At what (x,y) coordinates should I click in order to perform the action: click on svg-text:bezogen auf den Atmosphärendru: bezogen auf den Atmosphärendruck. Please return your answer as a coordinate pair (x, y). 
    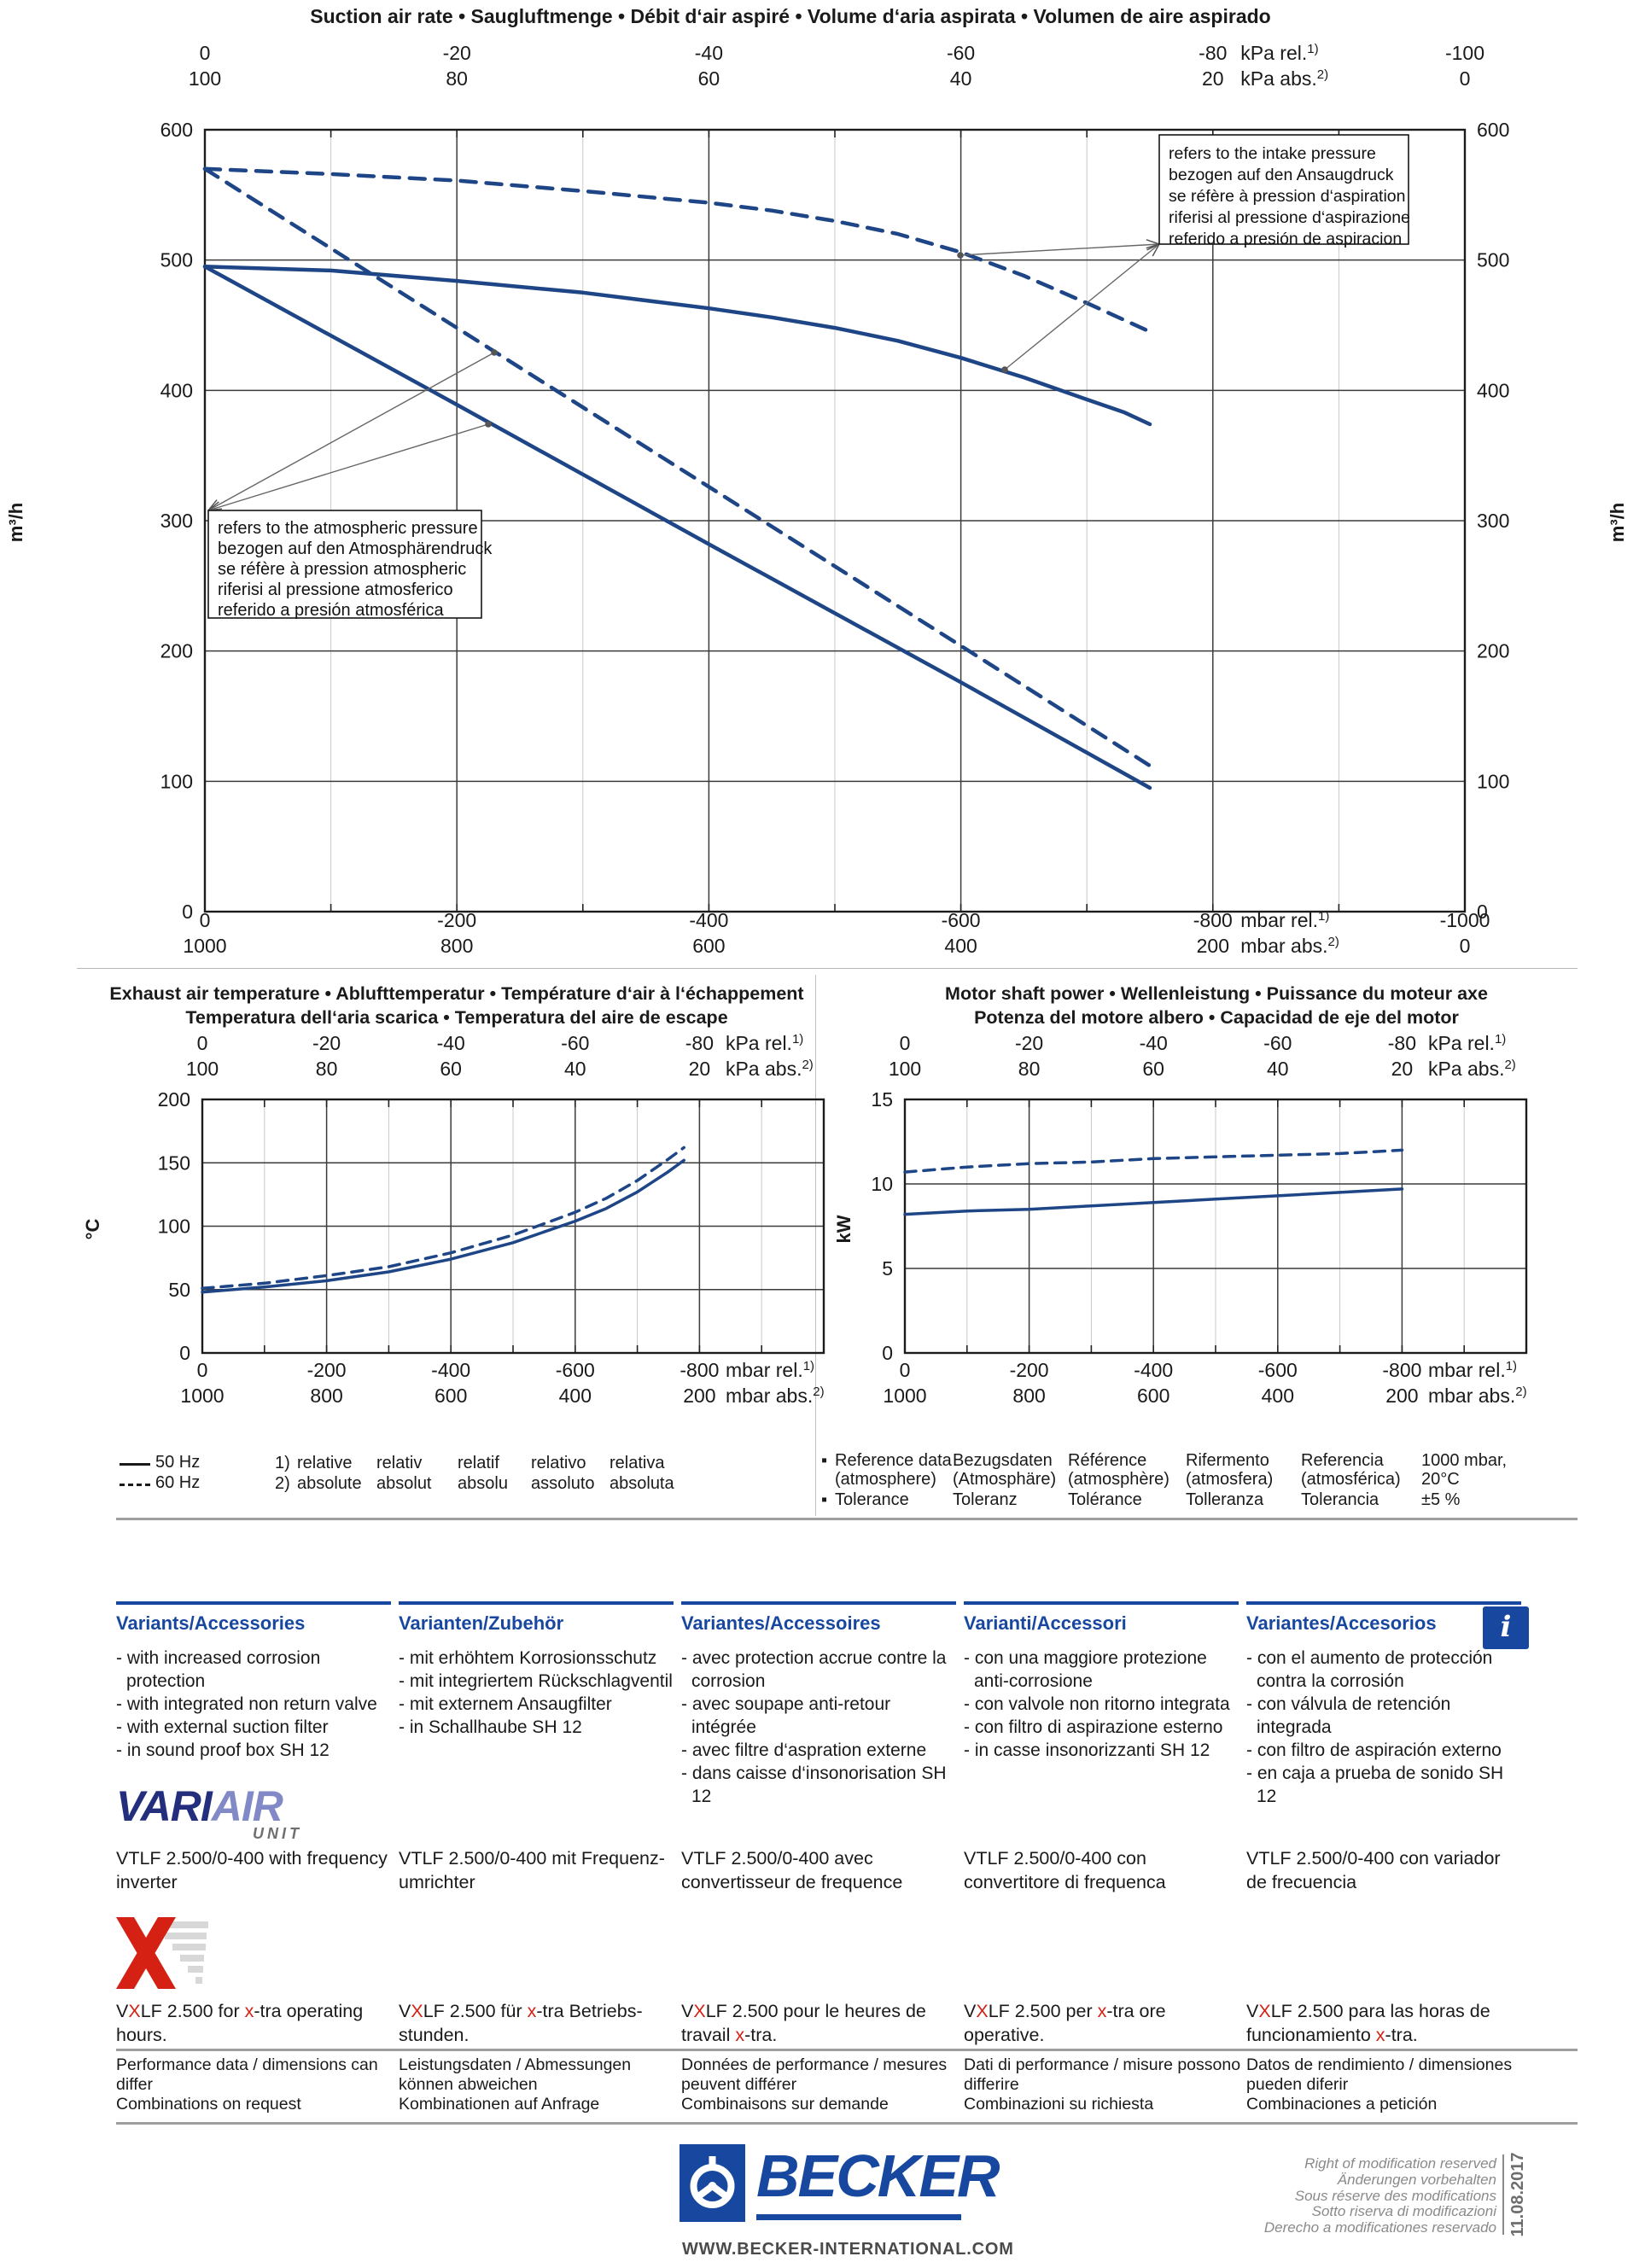
    Looking at the image, I should click on (355, 548).